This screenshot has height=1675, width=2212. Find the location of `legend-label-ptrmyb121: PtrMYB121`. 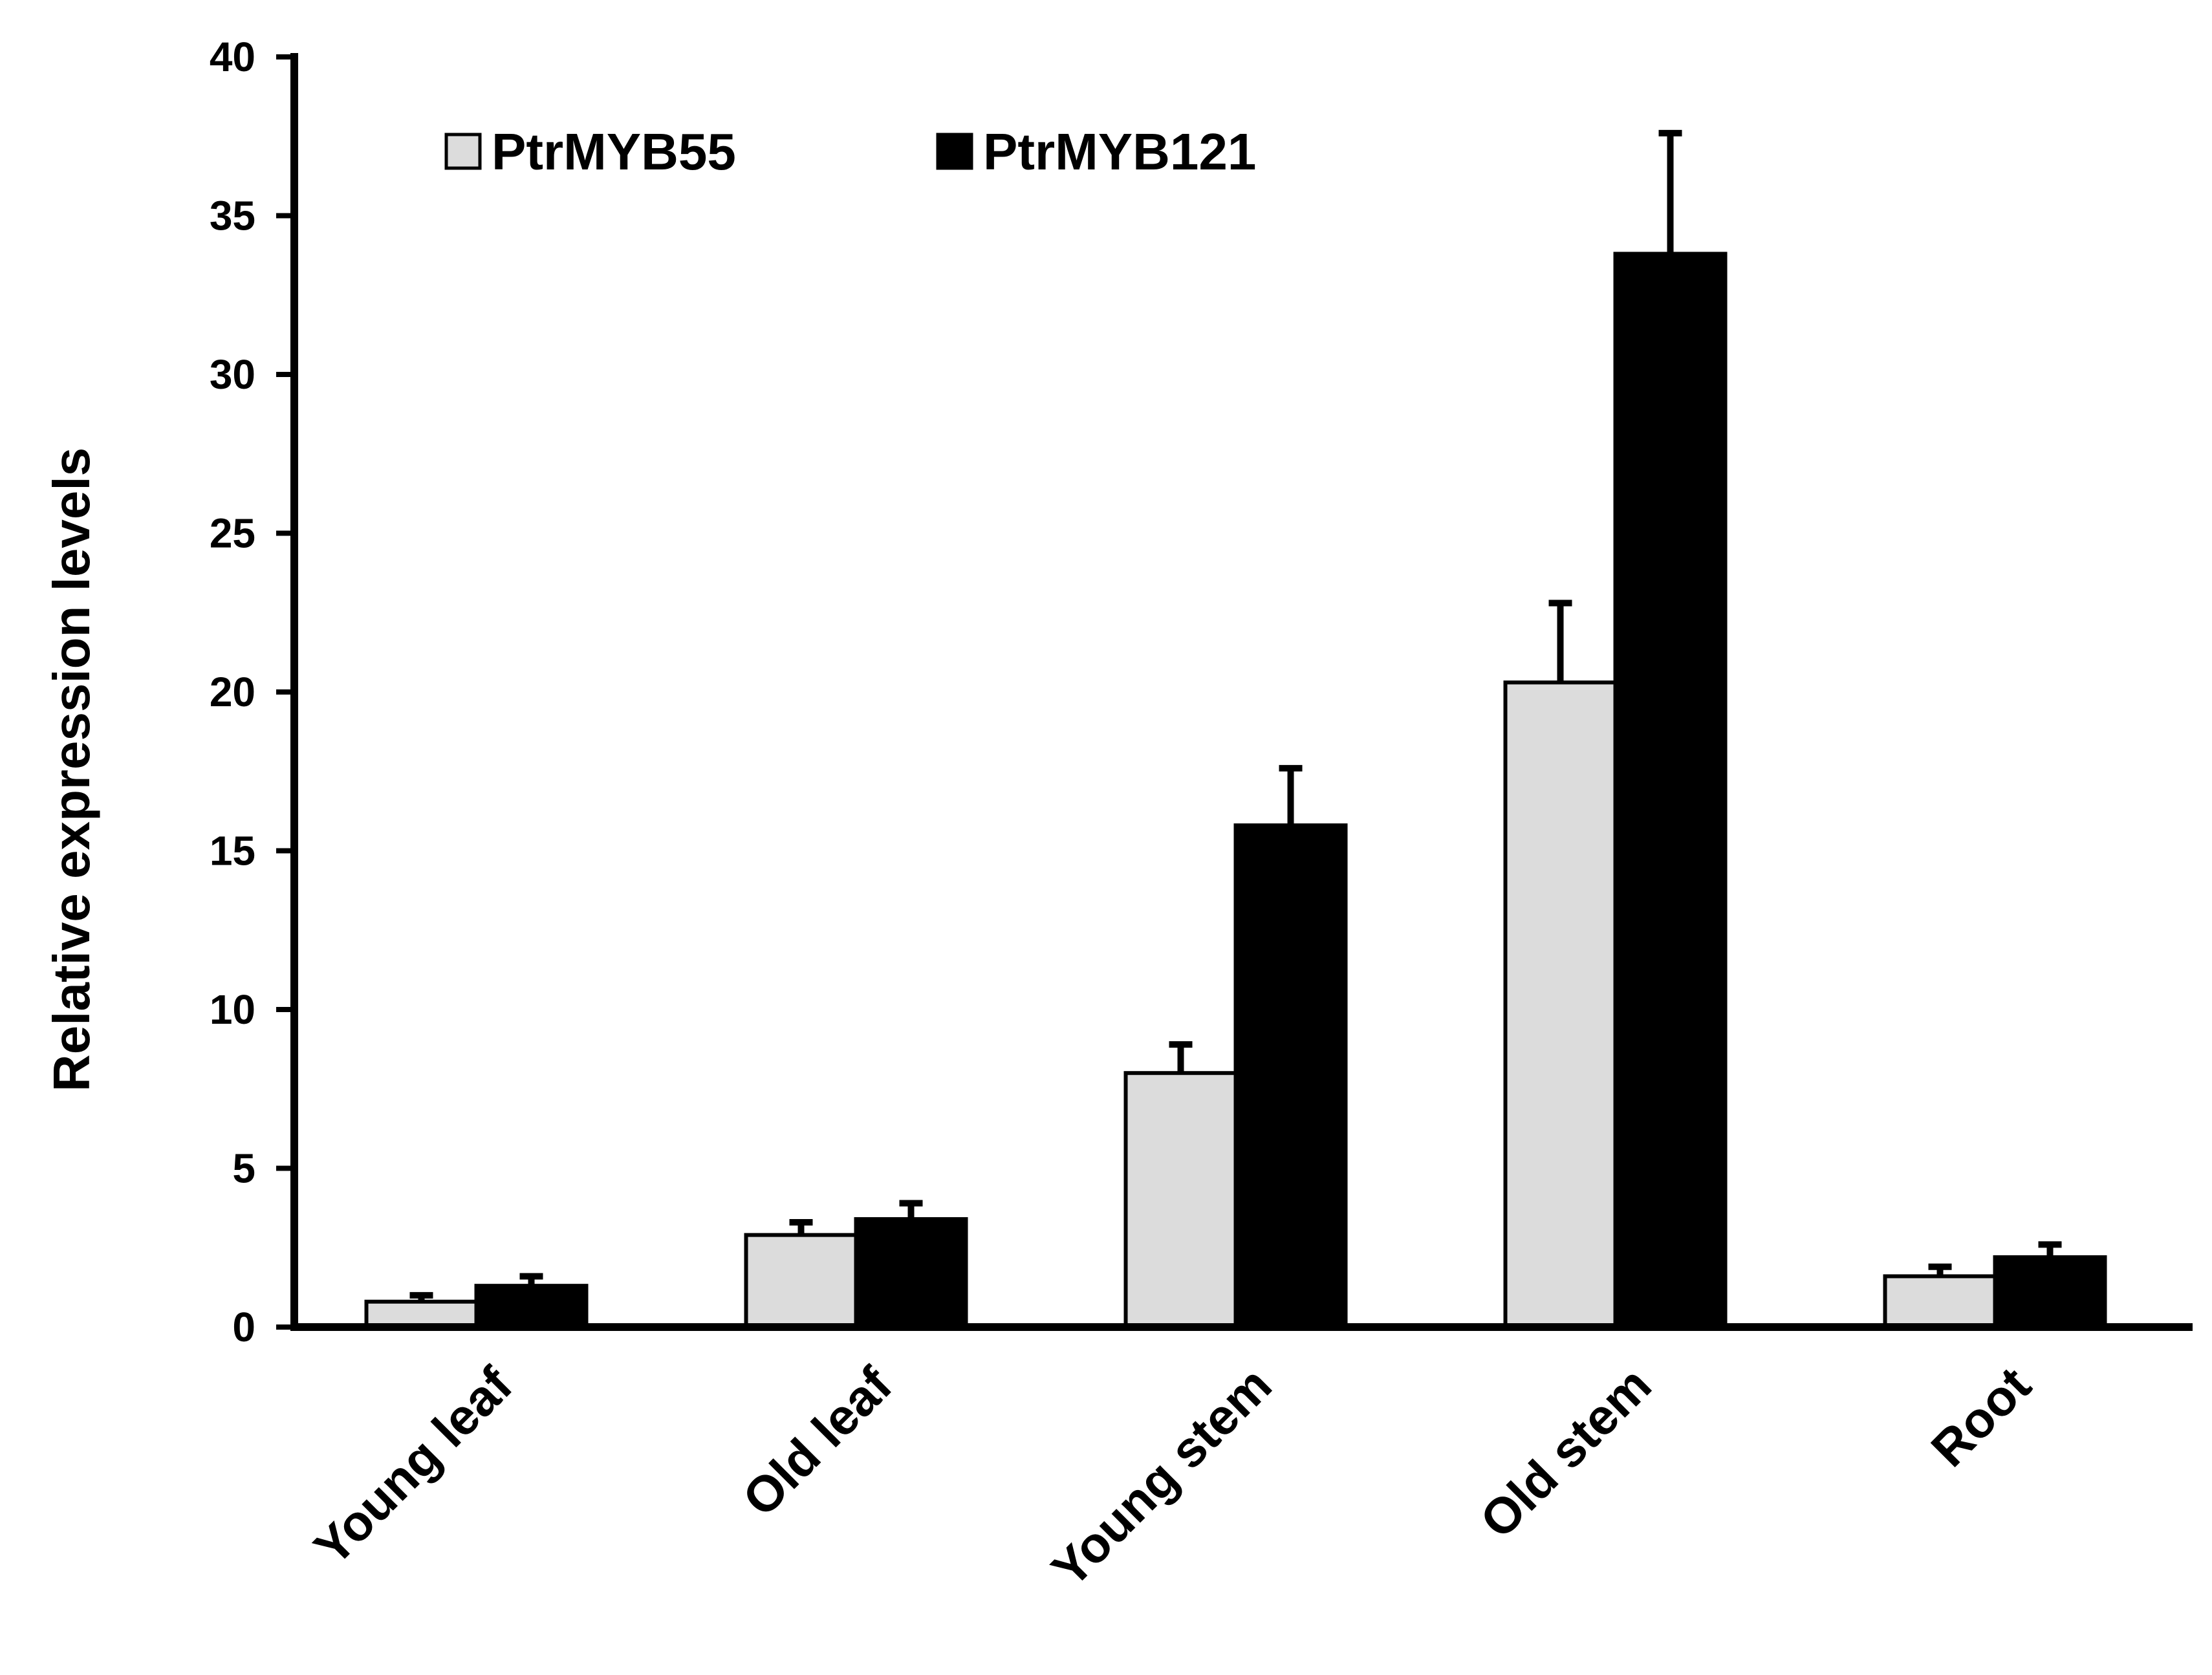

legend-label-ptrmyb121: PtrMYB121 is located at coordinates (1119, 151).